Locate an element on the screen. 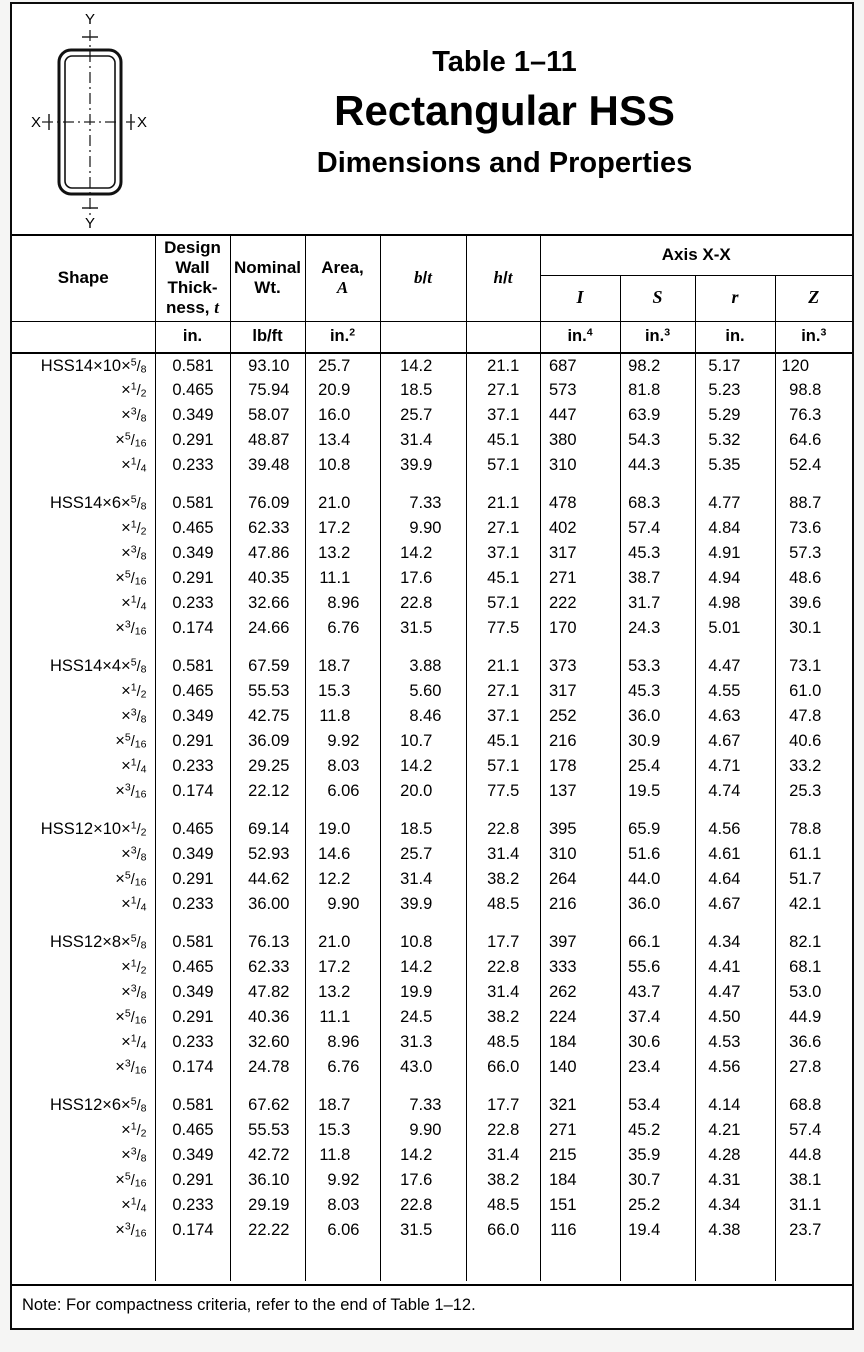 The image size is (864, 1352). value-cell: 22.8 is located at coordinates (502, 967).